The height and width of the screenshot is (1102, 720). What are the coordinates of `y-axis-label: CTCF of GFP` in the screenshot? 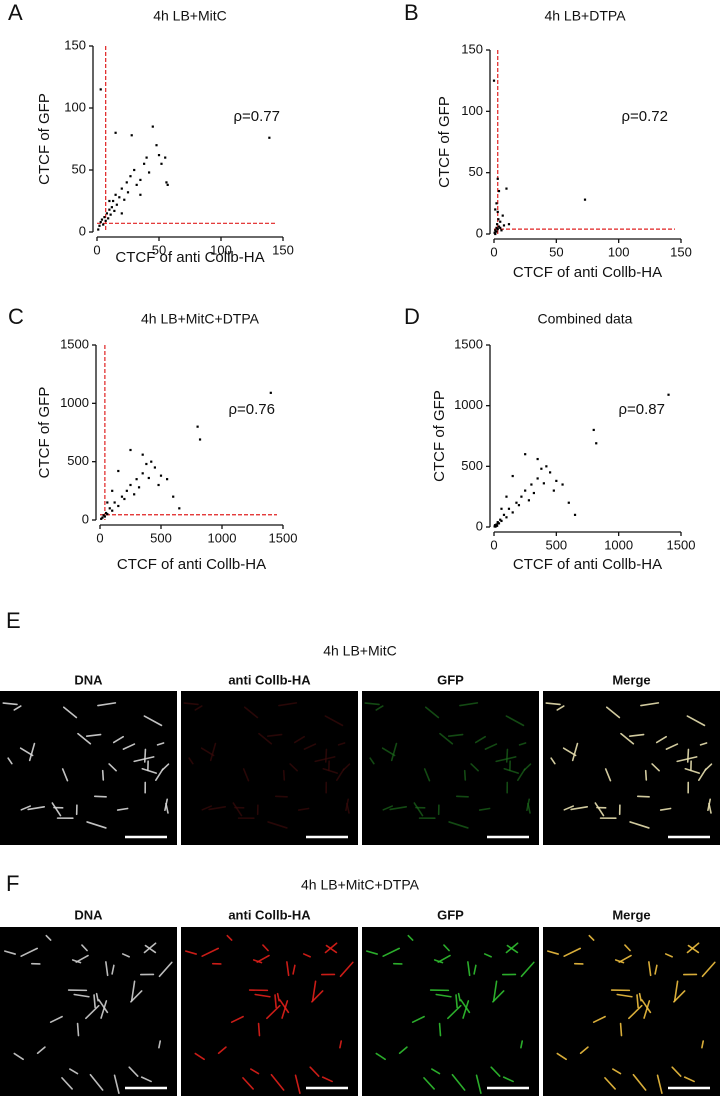 It's located at (444, 142).